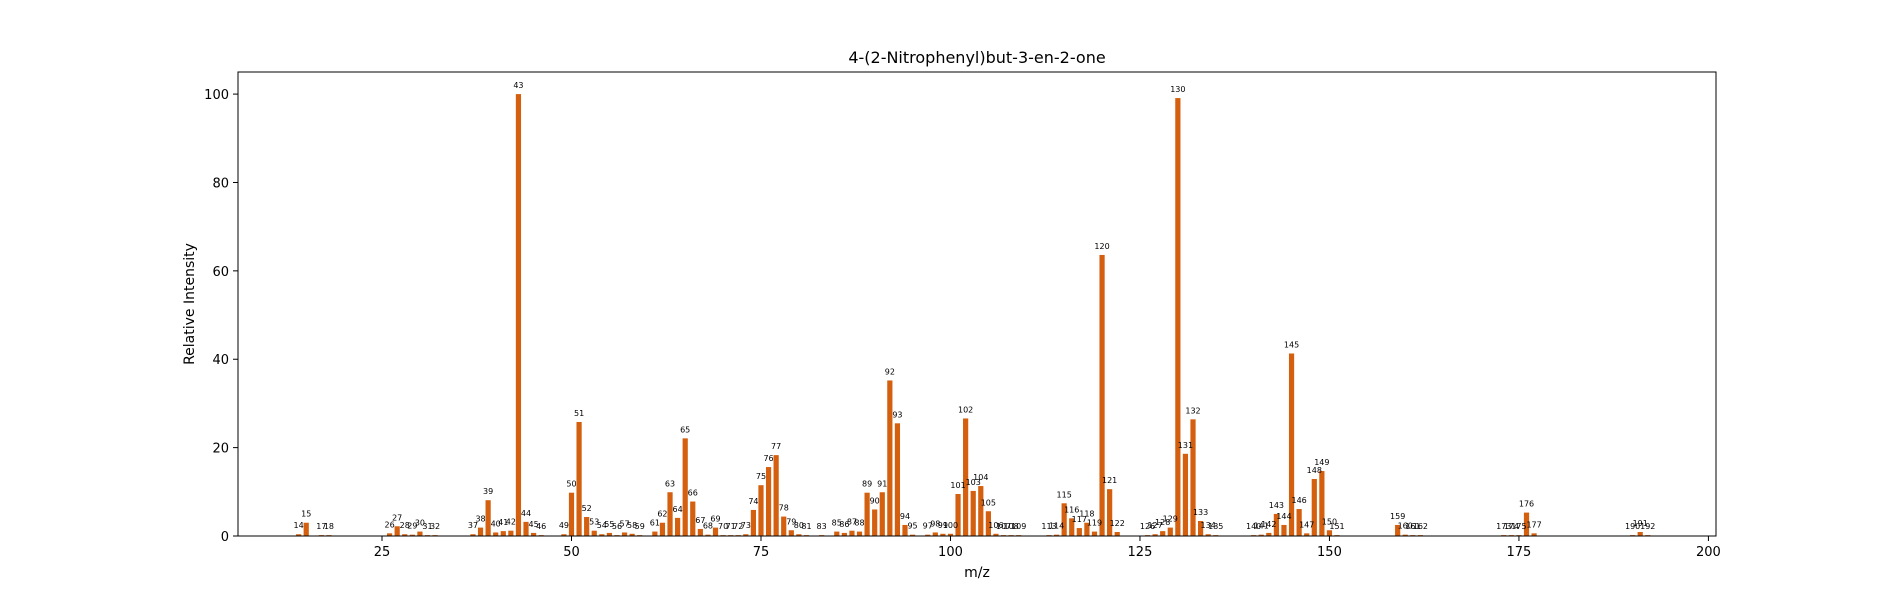  What do you see at coordinates (980, 477) in the screenshot?
I see `peak-label-mz-104: 104` at bounding box center [980, 477].